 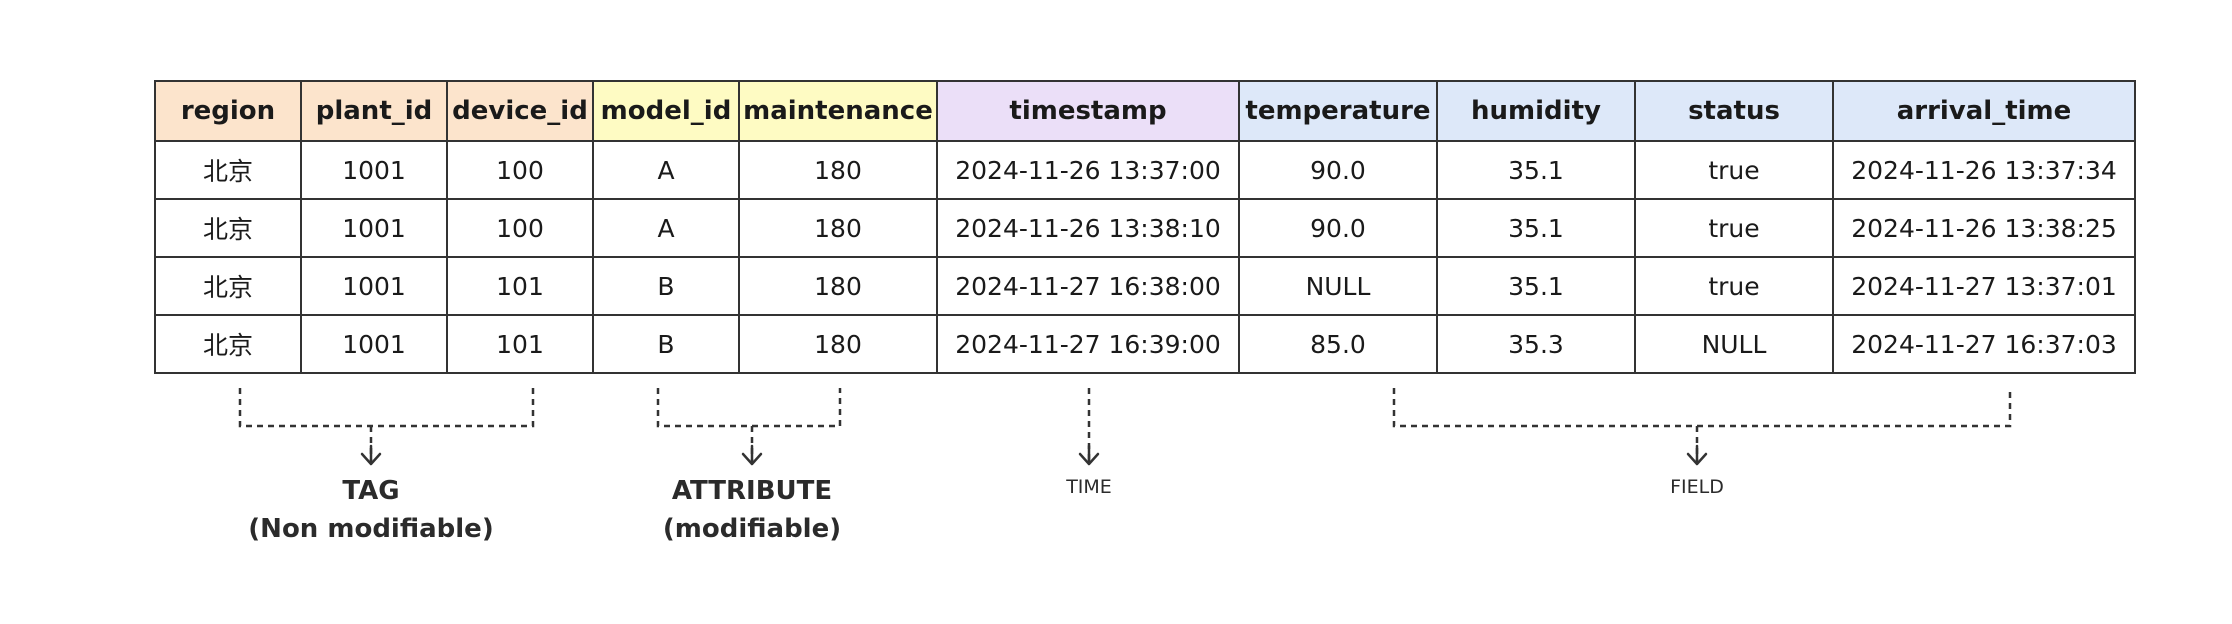 What do you see at coordinates (228, 111) in the screenshot?
I see `column-header-region: region` at bounding box center [228, 111].